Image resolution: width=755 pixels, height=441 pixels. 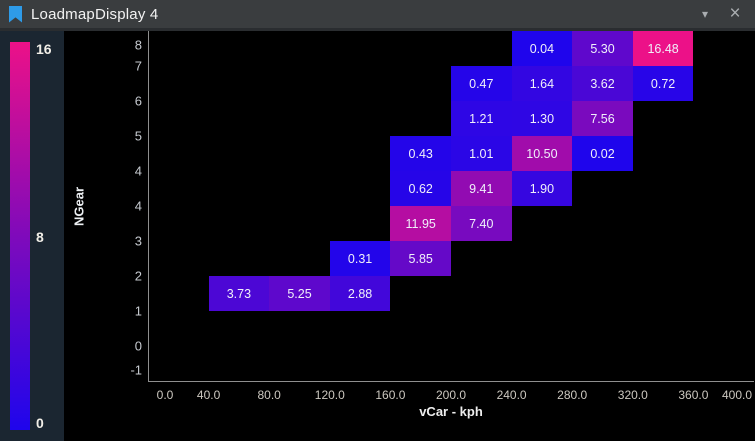 What do you see at coordinates (138, 276) in the screenshot?
I see `y-tick-label: 2` at bounding box center [138, 276].